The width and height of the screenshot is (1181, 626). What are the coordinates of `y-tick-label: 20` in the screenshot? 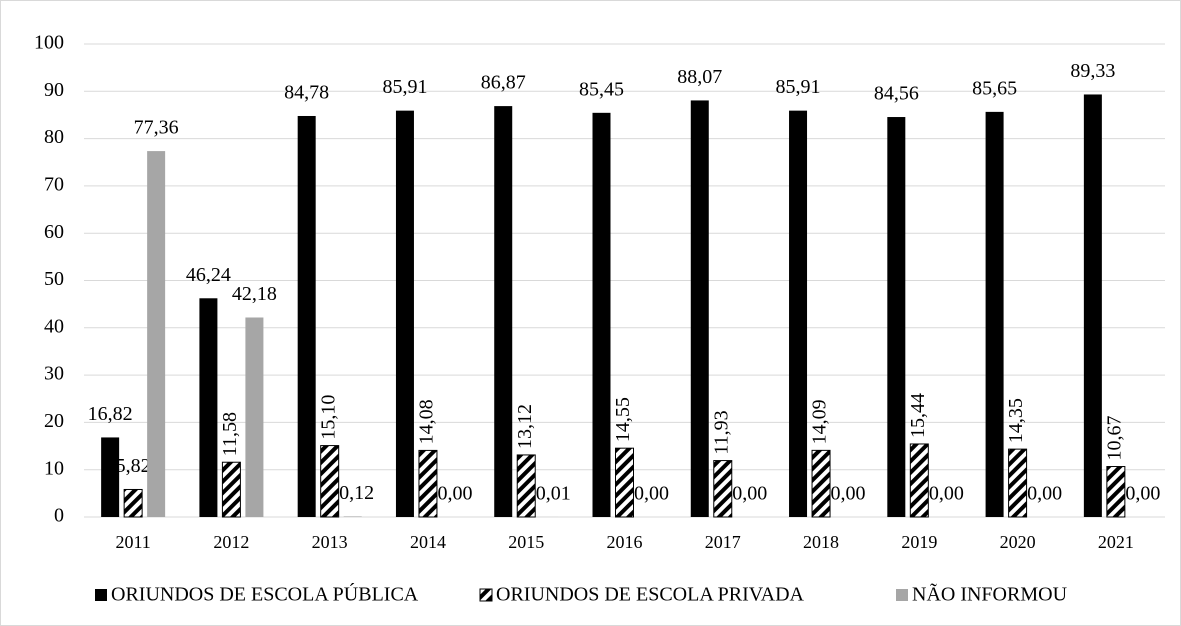 It's located at (54, 421).